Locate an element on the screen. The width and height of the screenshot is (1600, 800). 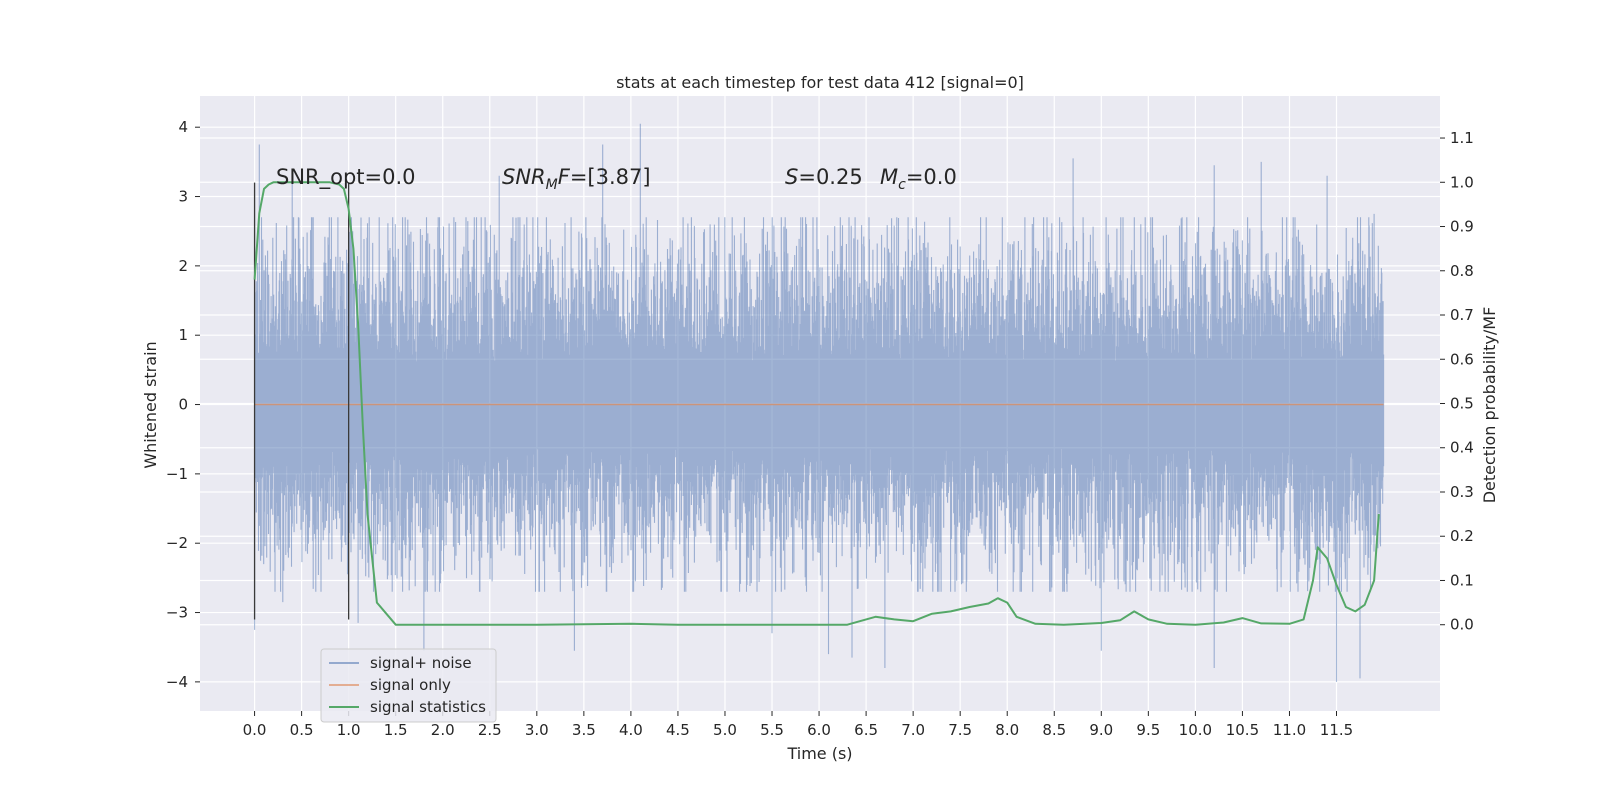
legend-box is located at coordinates (408, 685).